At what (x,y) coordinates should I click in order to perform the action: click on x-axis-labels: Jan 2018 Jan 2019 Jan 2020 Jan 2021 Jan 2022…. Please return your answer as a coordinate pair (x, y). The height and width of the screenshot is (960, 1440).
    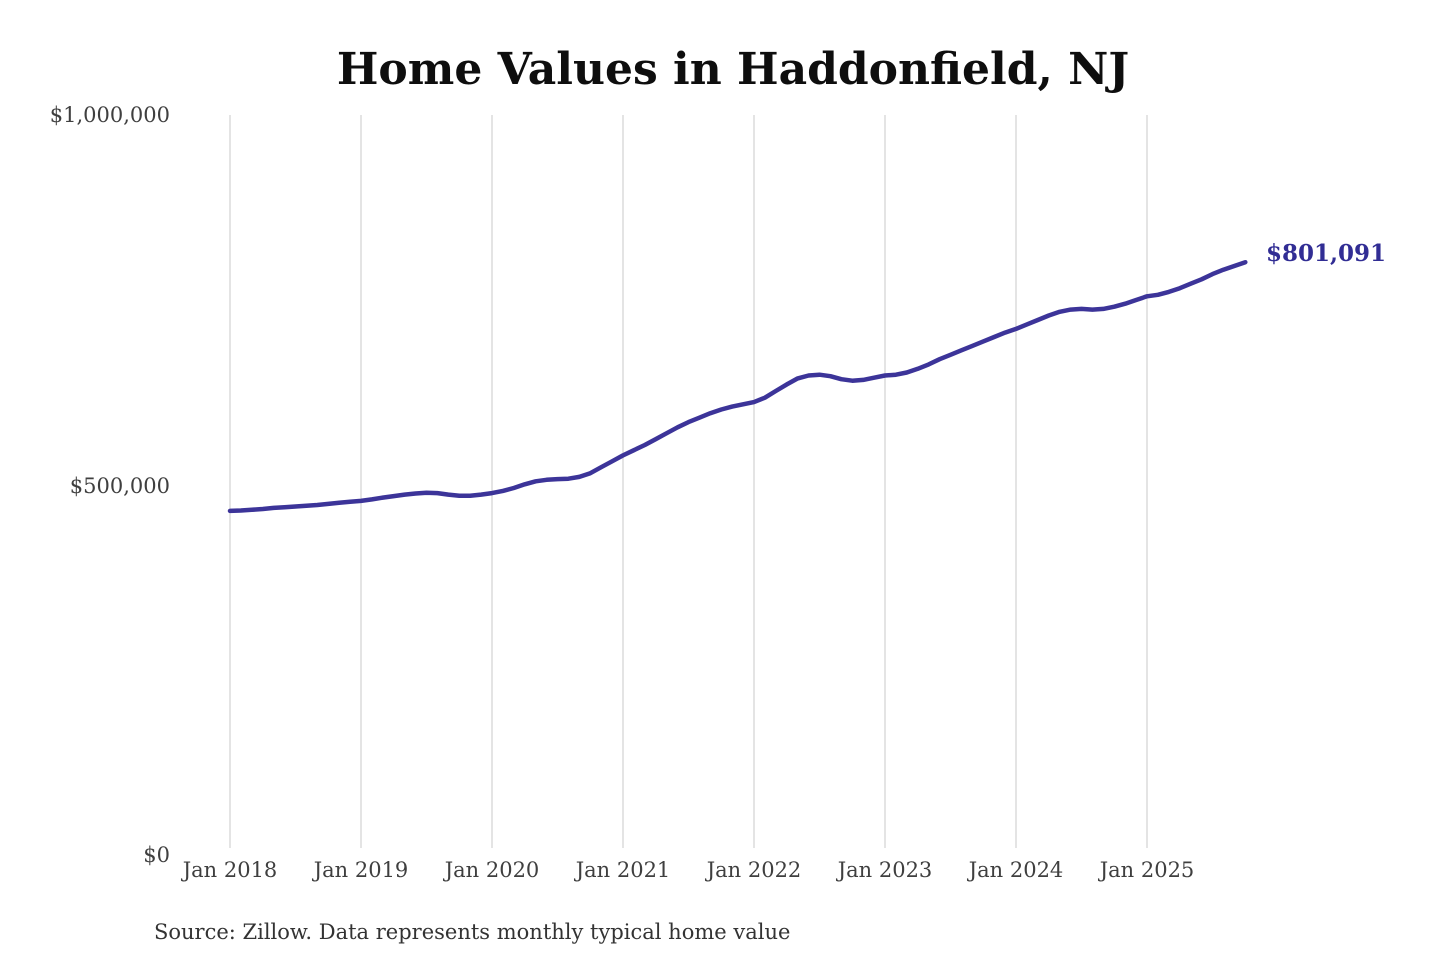
    Looking at the image, I should click on (688, 870).